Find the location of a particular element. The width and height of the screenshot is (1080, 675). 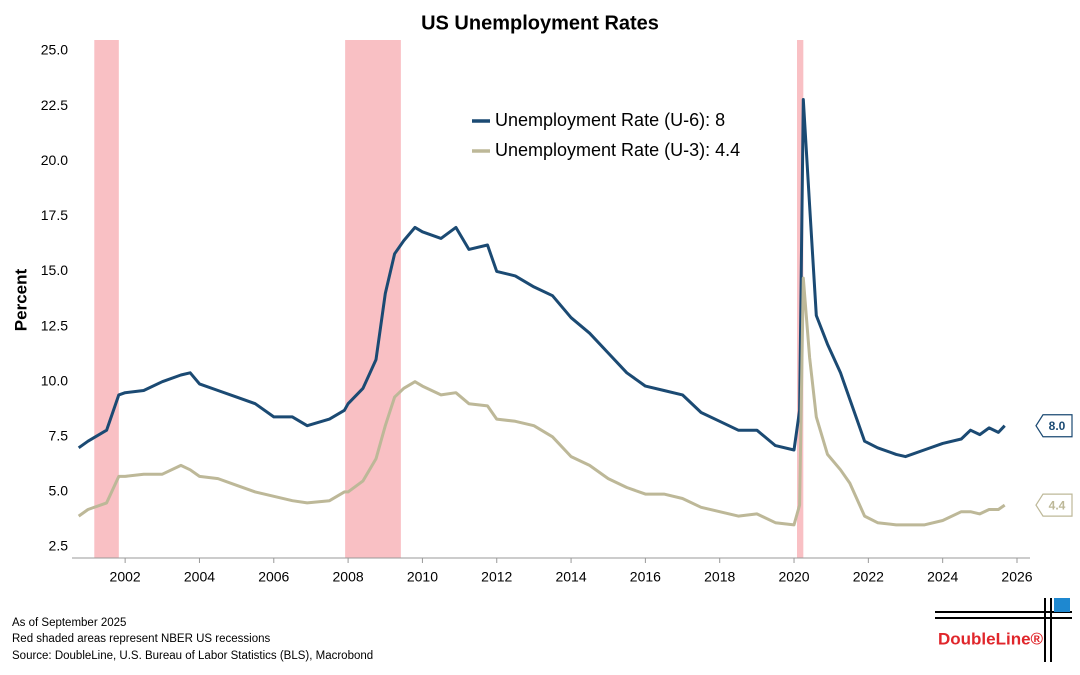

x-tick-label: 2018 is located at coordinates (719, 577).